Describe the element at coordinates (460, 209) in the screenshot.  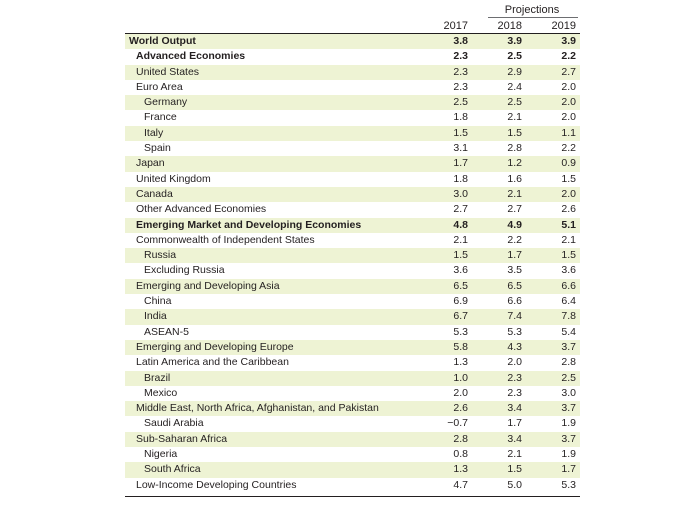
I see `value-2017: 2.7` at that location.